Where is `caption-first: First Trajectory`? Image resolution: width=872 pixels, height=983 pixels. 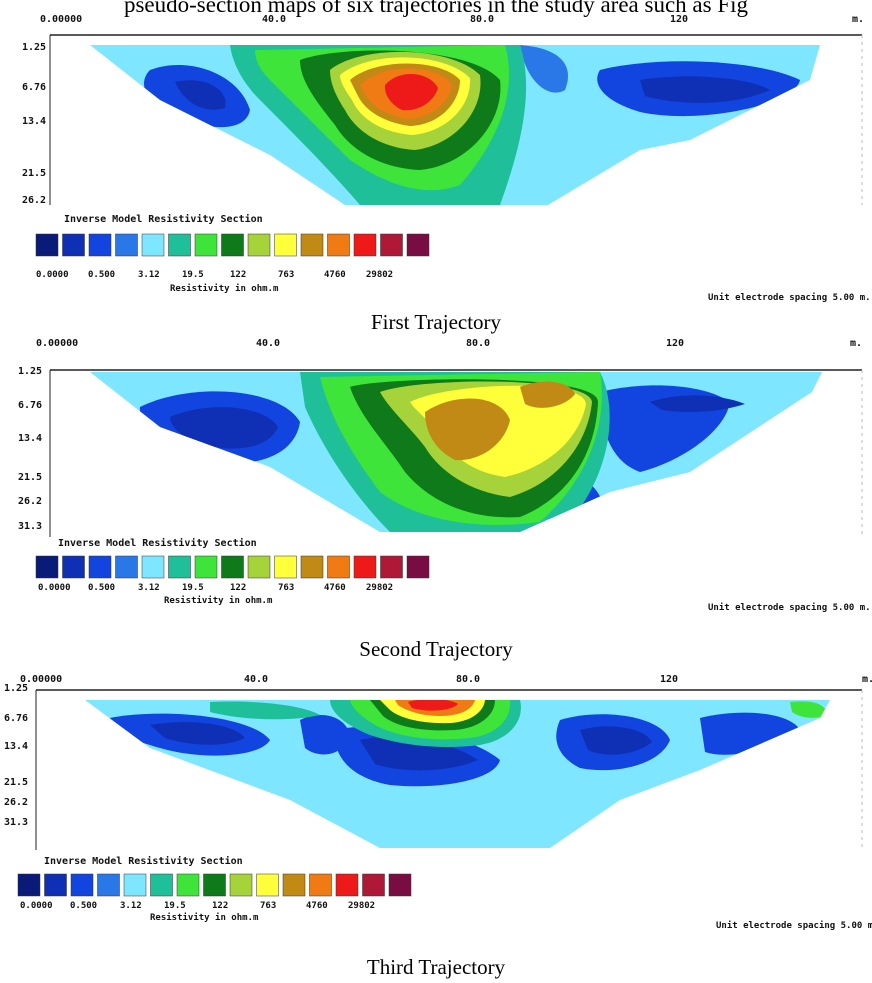
caption-first: First Trajectory is located at coordinates (436, 322).